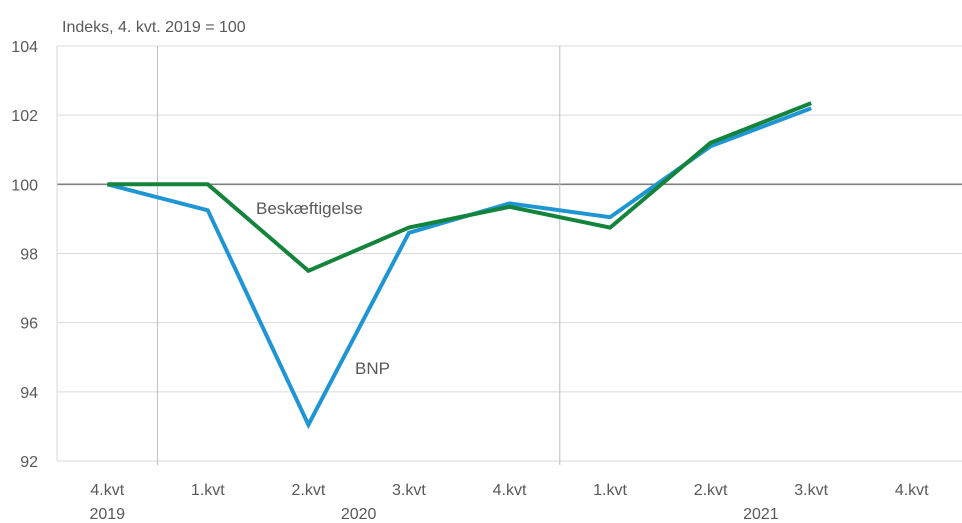  Describe the element at coordinates (24, 47) in the screenshot. I see `y-tick-label: 104` at that location.